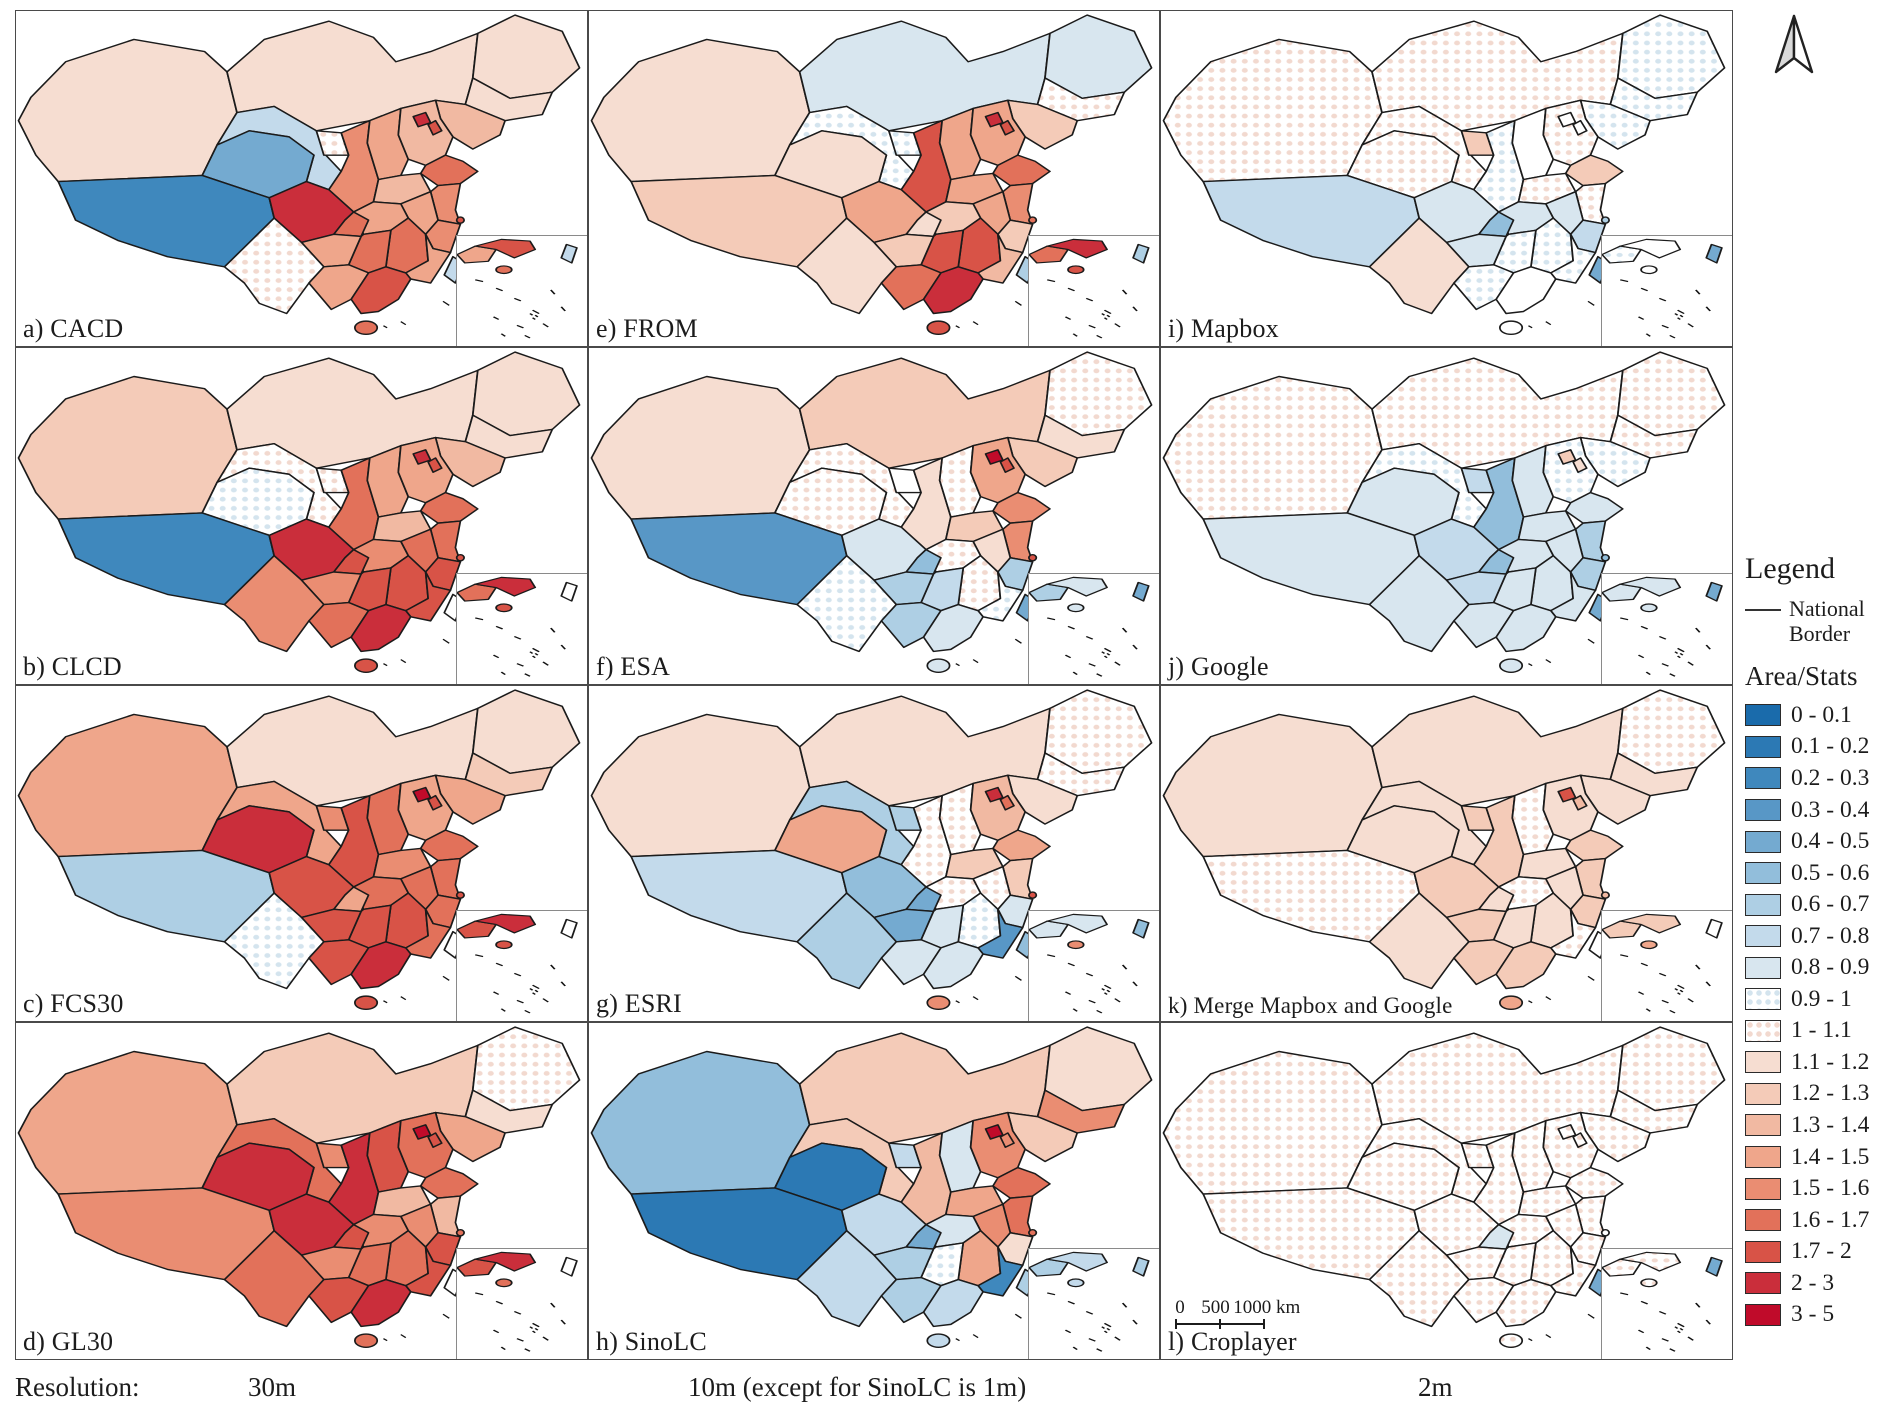 The height and width of the screenshot is (1419, 1892). I want to click on scale-bar-line, so click(1223, 1323).